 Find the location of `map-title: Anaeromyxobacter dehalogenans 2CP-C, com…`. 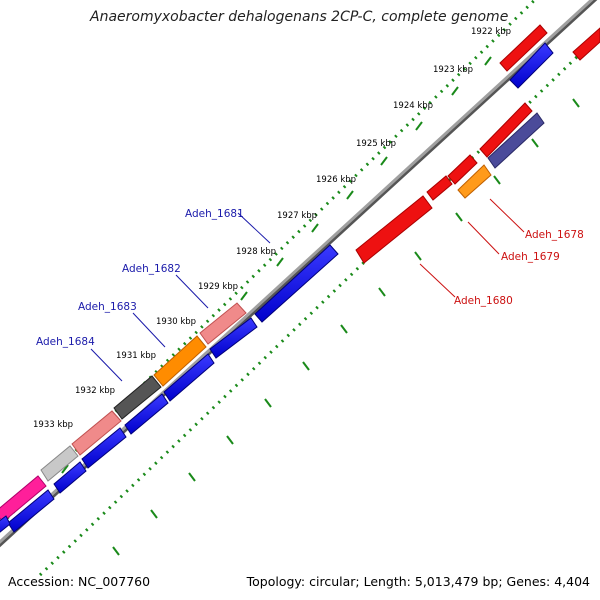

map-title: Anaeromyxobacter dehalogenans 2CP-C, com… is located at coordinates (299, 17).